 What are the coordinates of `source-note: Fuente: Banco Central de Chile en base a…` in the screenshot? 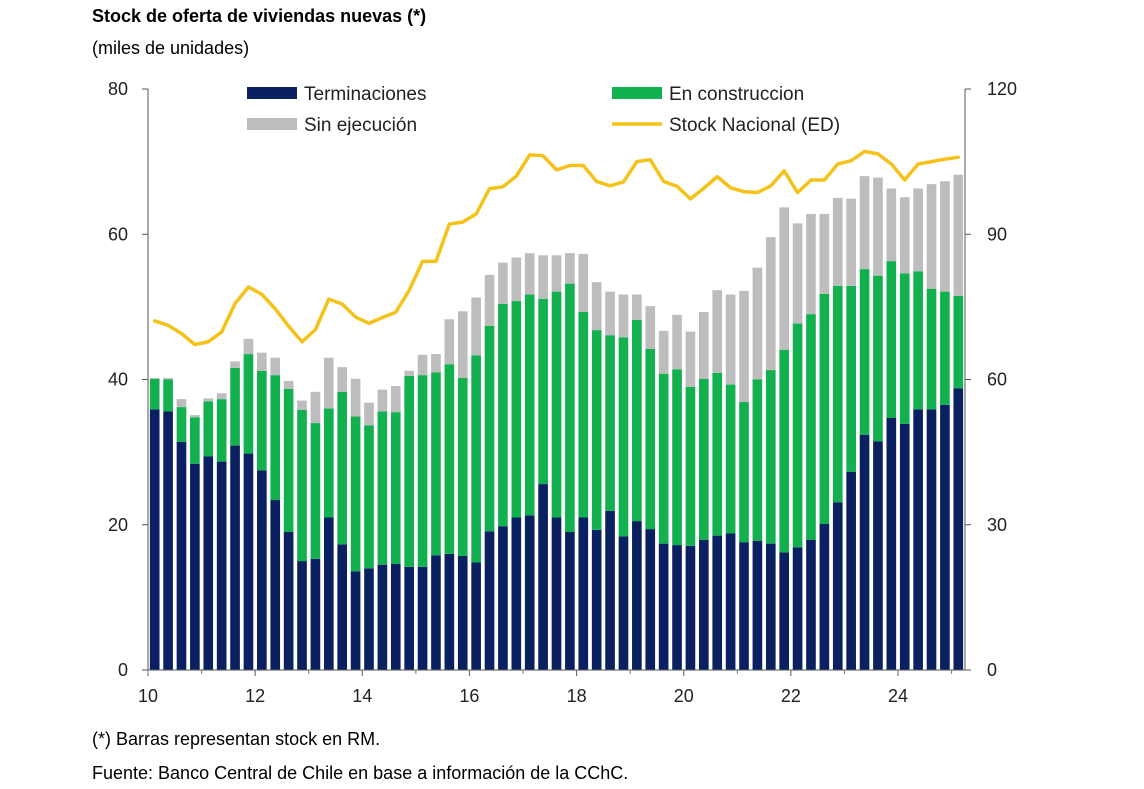 It's located at (360, 773).